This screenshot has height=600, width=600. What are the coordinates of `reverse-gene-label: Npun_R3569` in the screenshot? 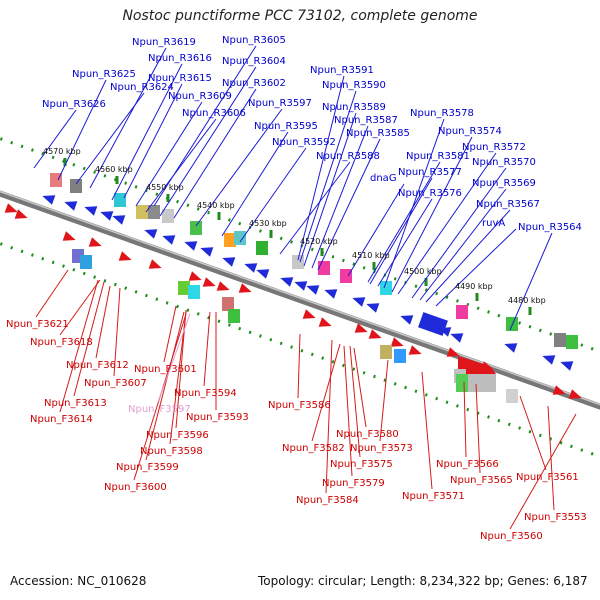 It's located at (504, 183).